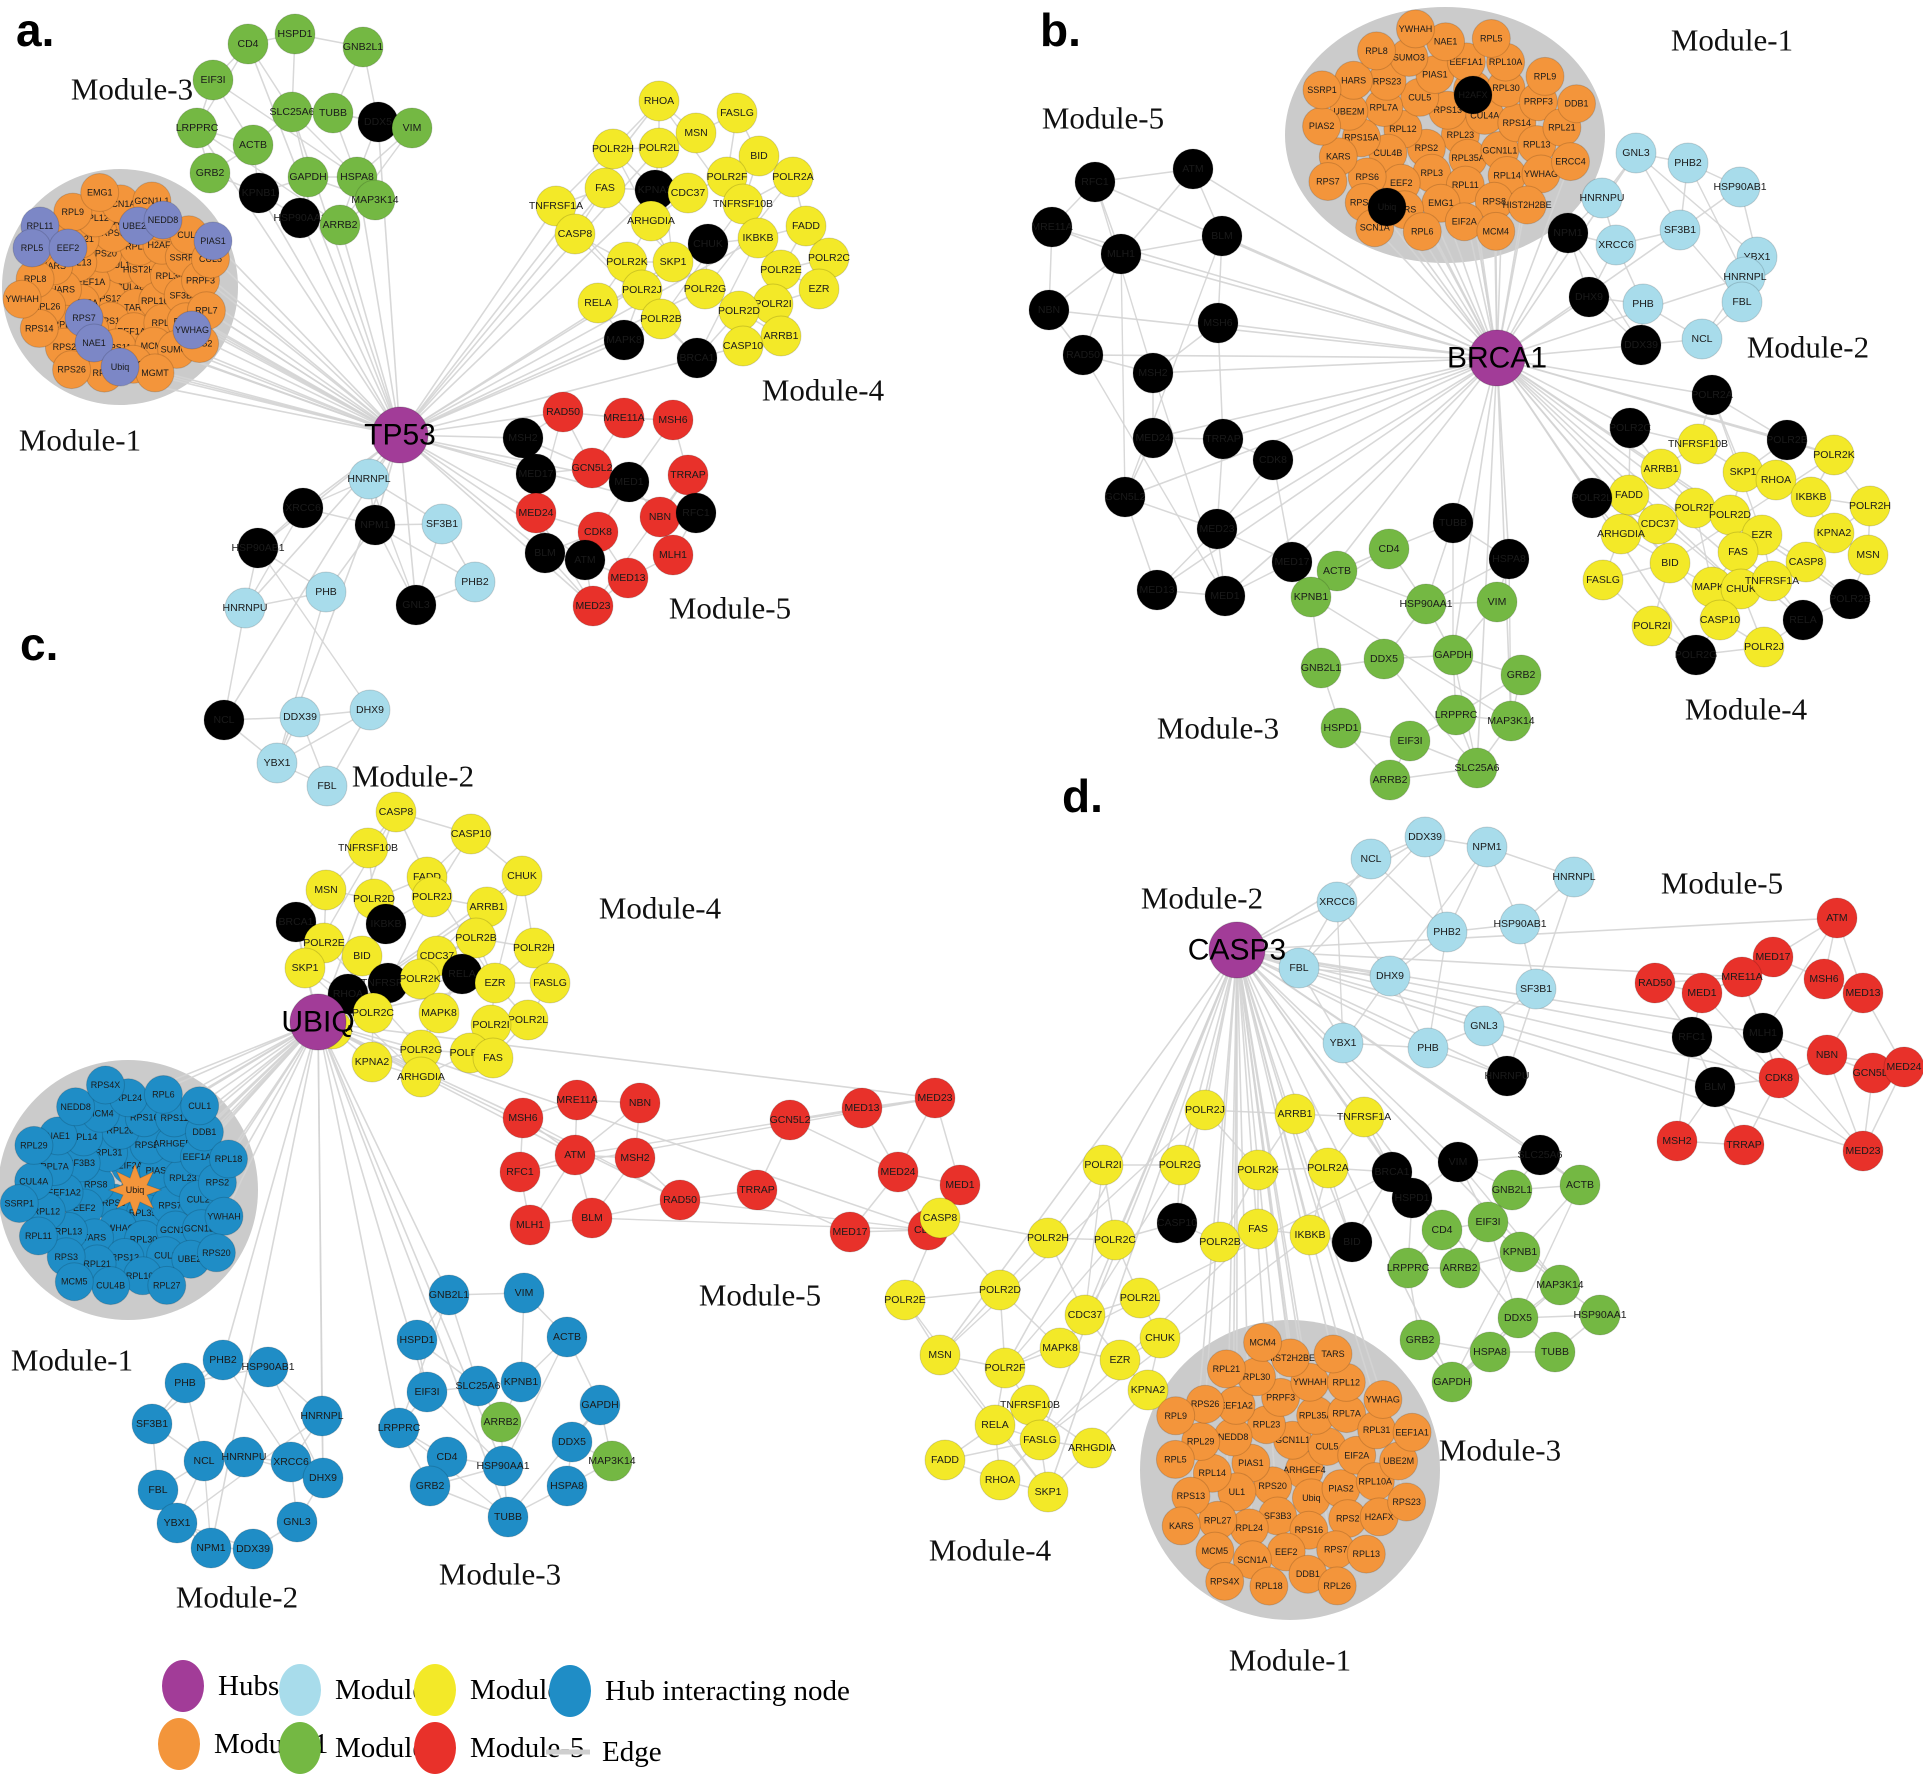 Image resolution: width=1923 pixels, height=1775 pixels. What do you see at coordinates (248, 44) in the screenshot?
I see `node-CD4: CD4` at bounding box center [248, 44].